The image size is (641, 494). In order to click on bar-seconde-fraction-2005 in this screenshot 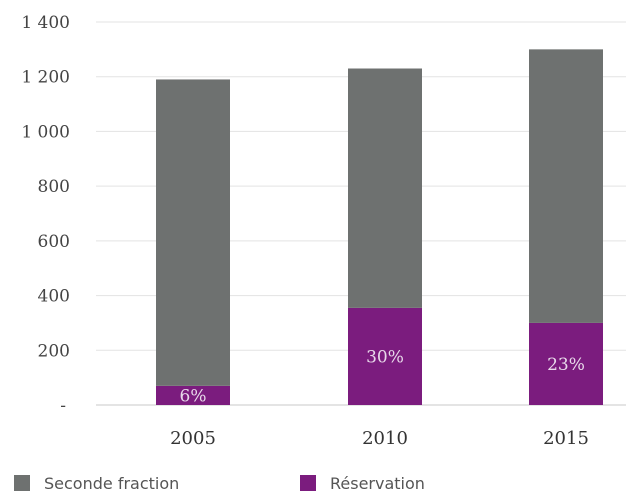, I will do `click(193, 232)`.